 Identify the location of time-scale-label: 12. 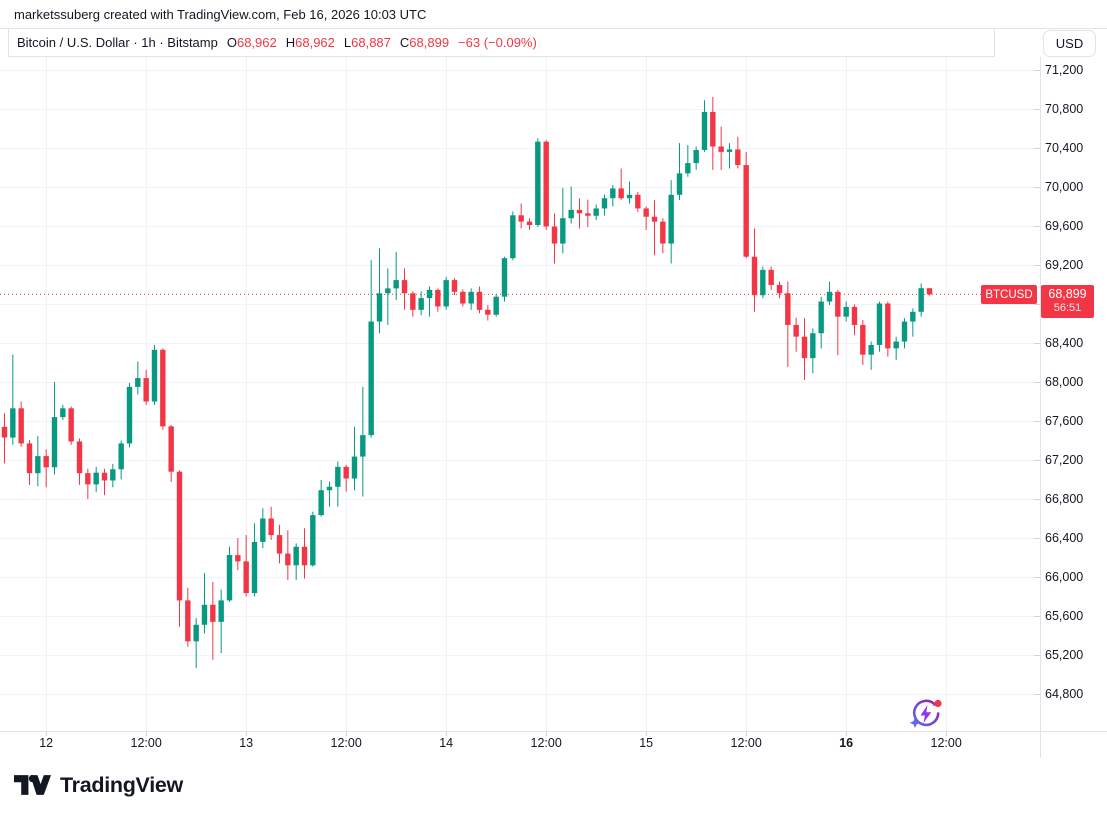
(46, 743).